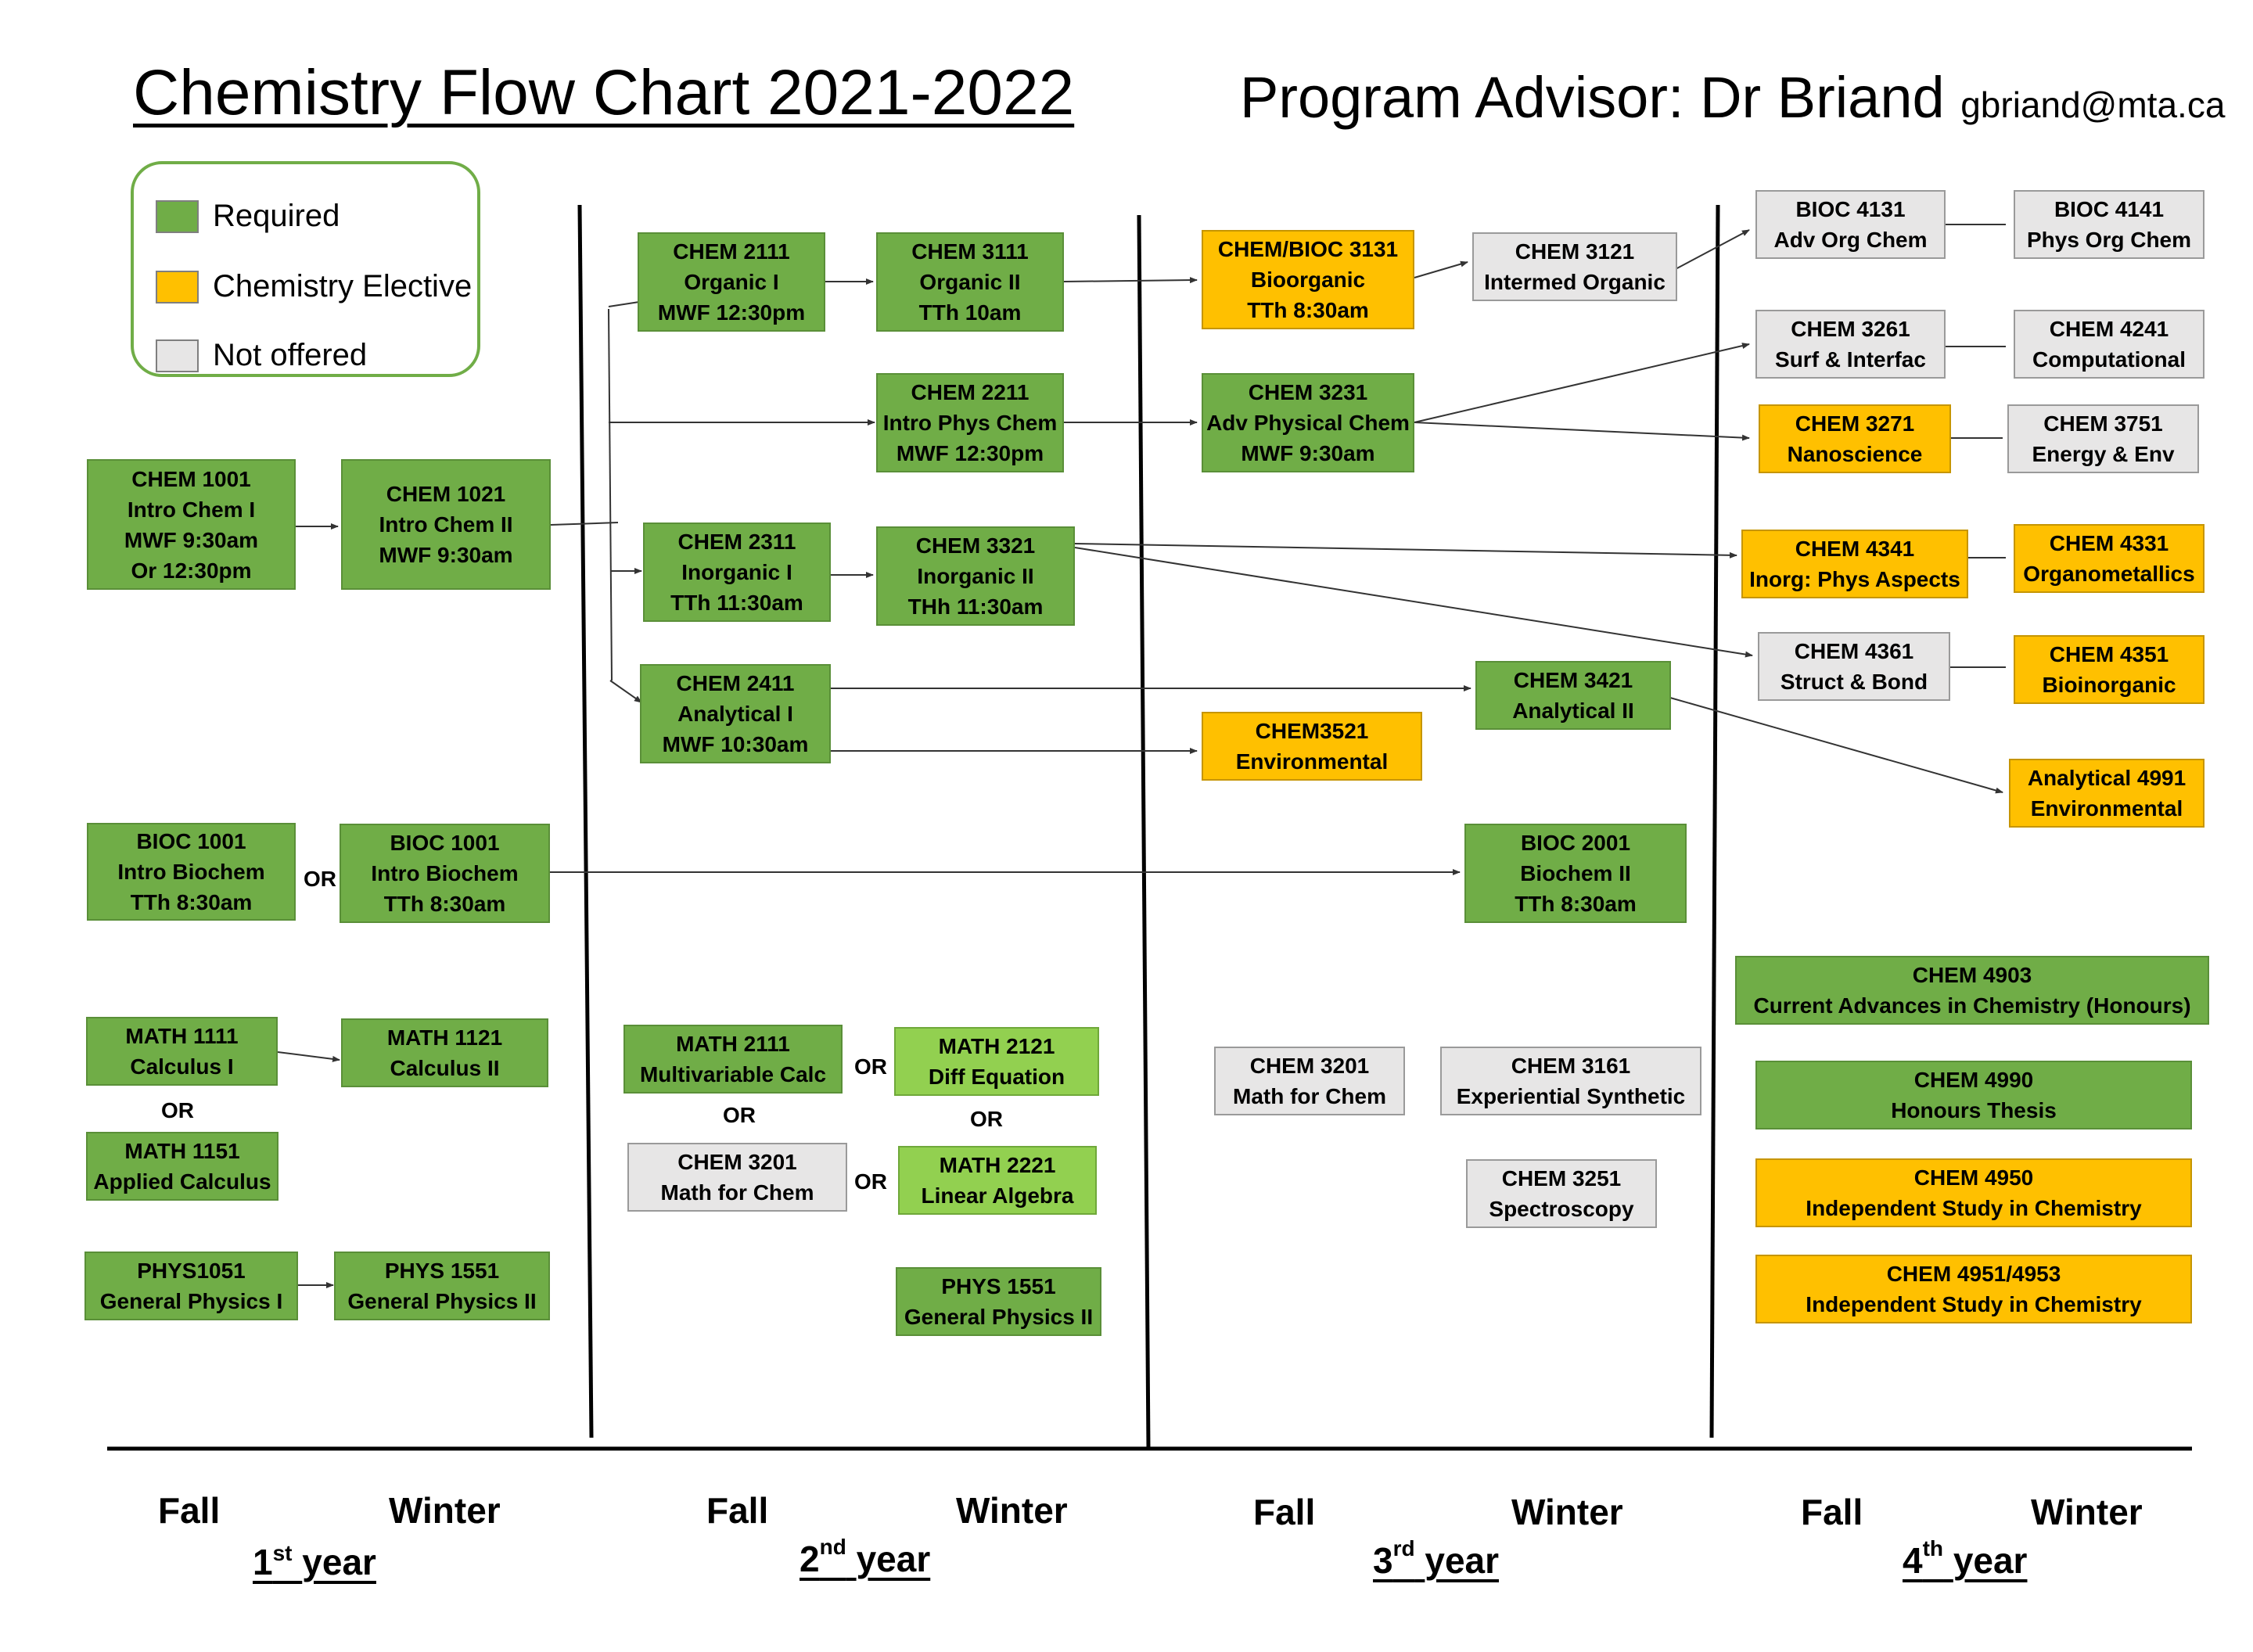 This screenshot has height=1652, width=2253. What do you see at coordinates (1854, 666) in the screenshot?
I see `course-chem4361: CHEM 4361 Struct & Bond` at bounding box center [1854, 666].